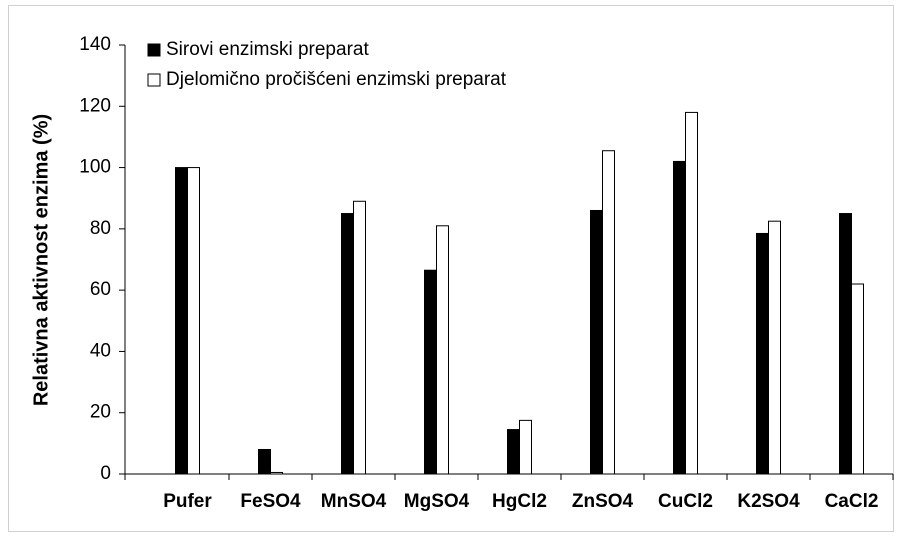  What do you see at coordinates (95, 44) in the screenshot?
I see `y-tick-label: 140` at bounding box center [95, 44].